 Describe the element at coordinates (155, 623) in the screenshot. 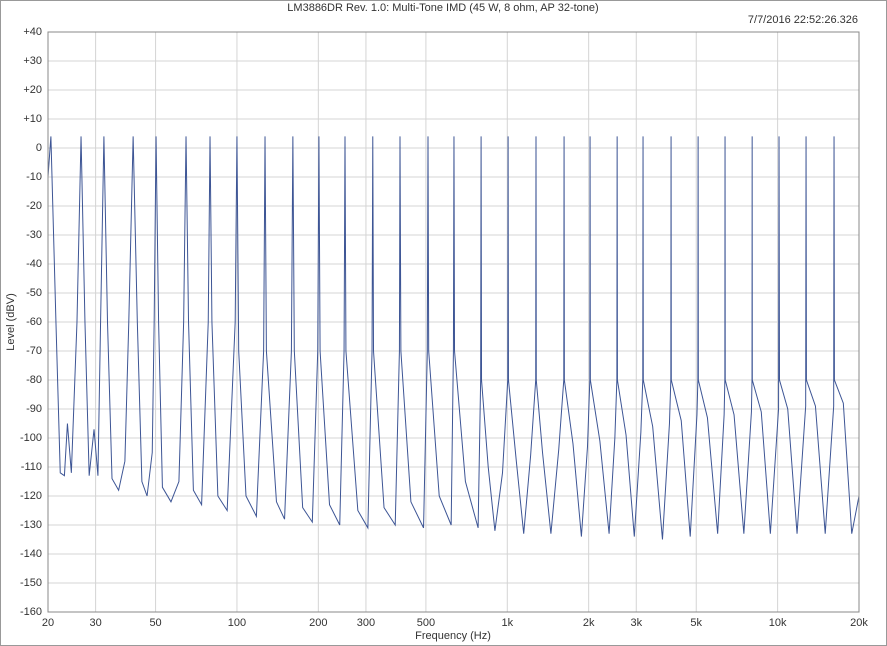

I see `x-tick-label: 50` at that location.